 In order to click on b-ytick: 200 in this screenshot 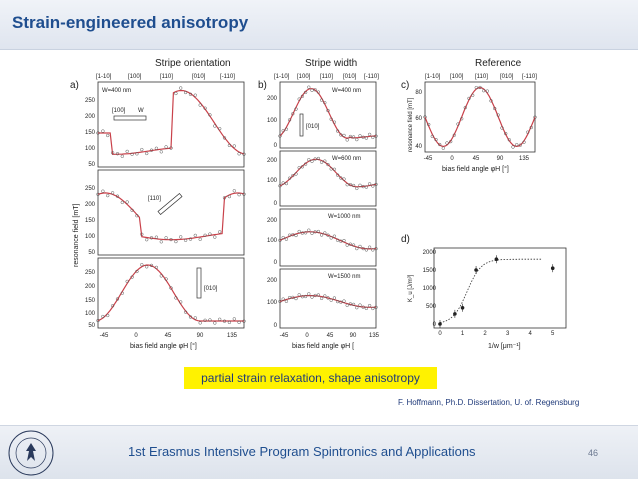, I will do `click(272, 161)`.